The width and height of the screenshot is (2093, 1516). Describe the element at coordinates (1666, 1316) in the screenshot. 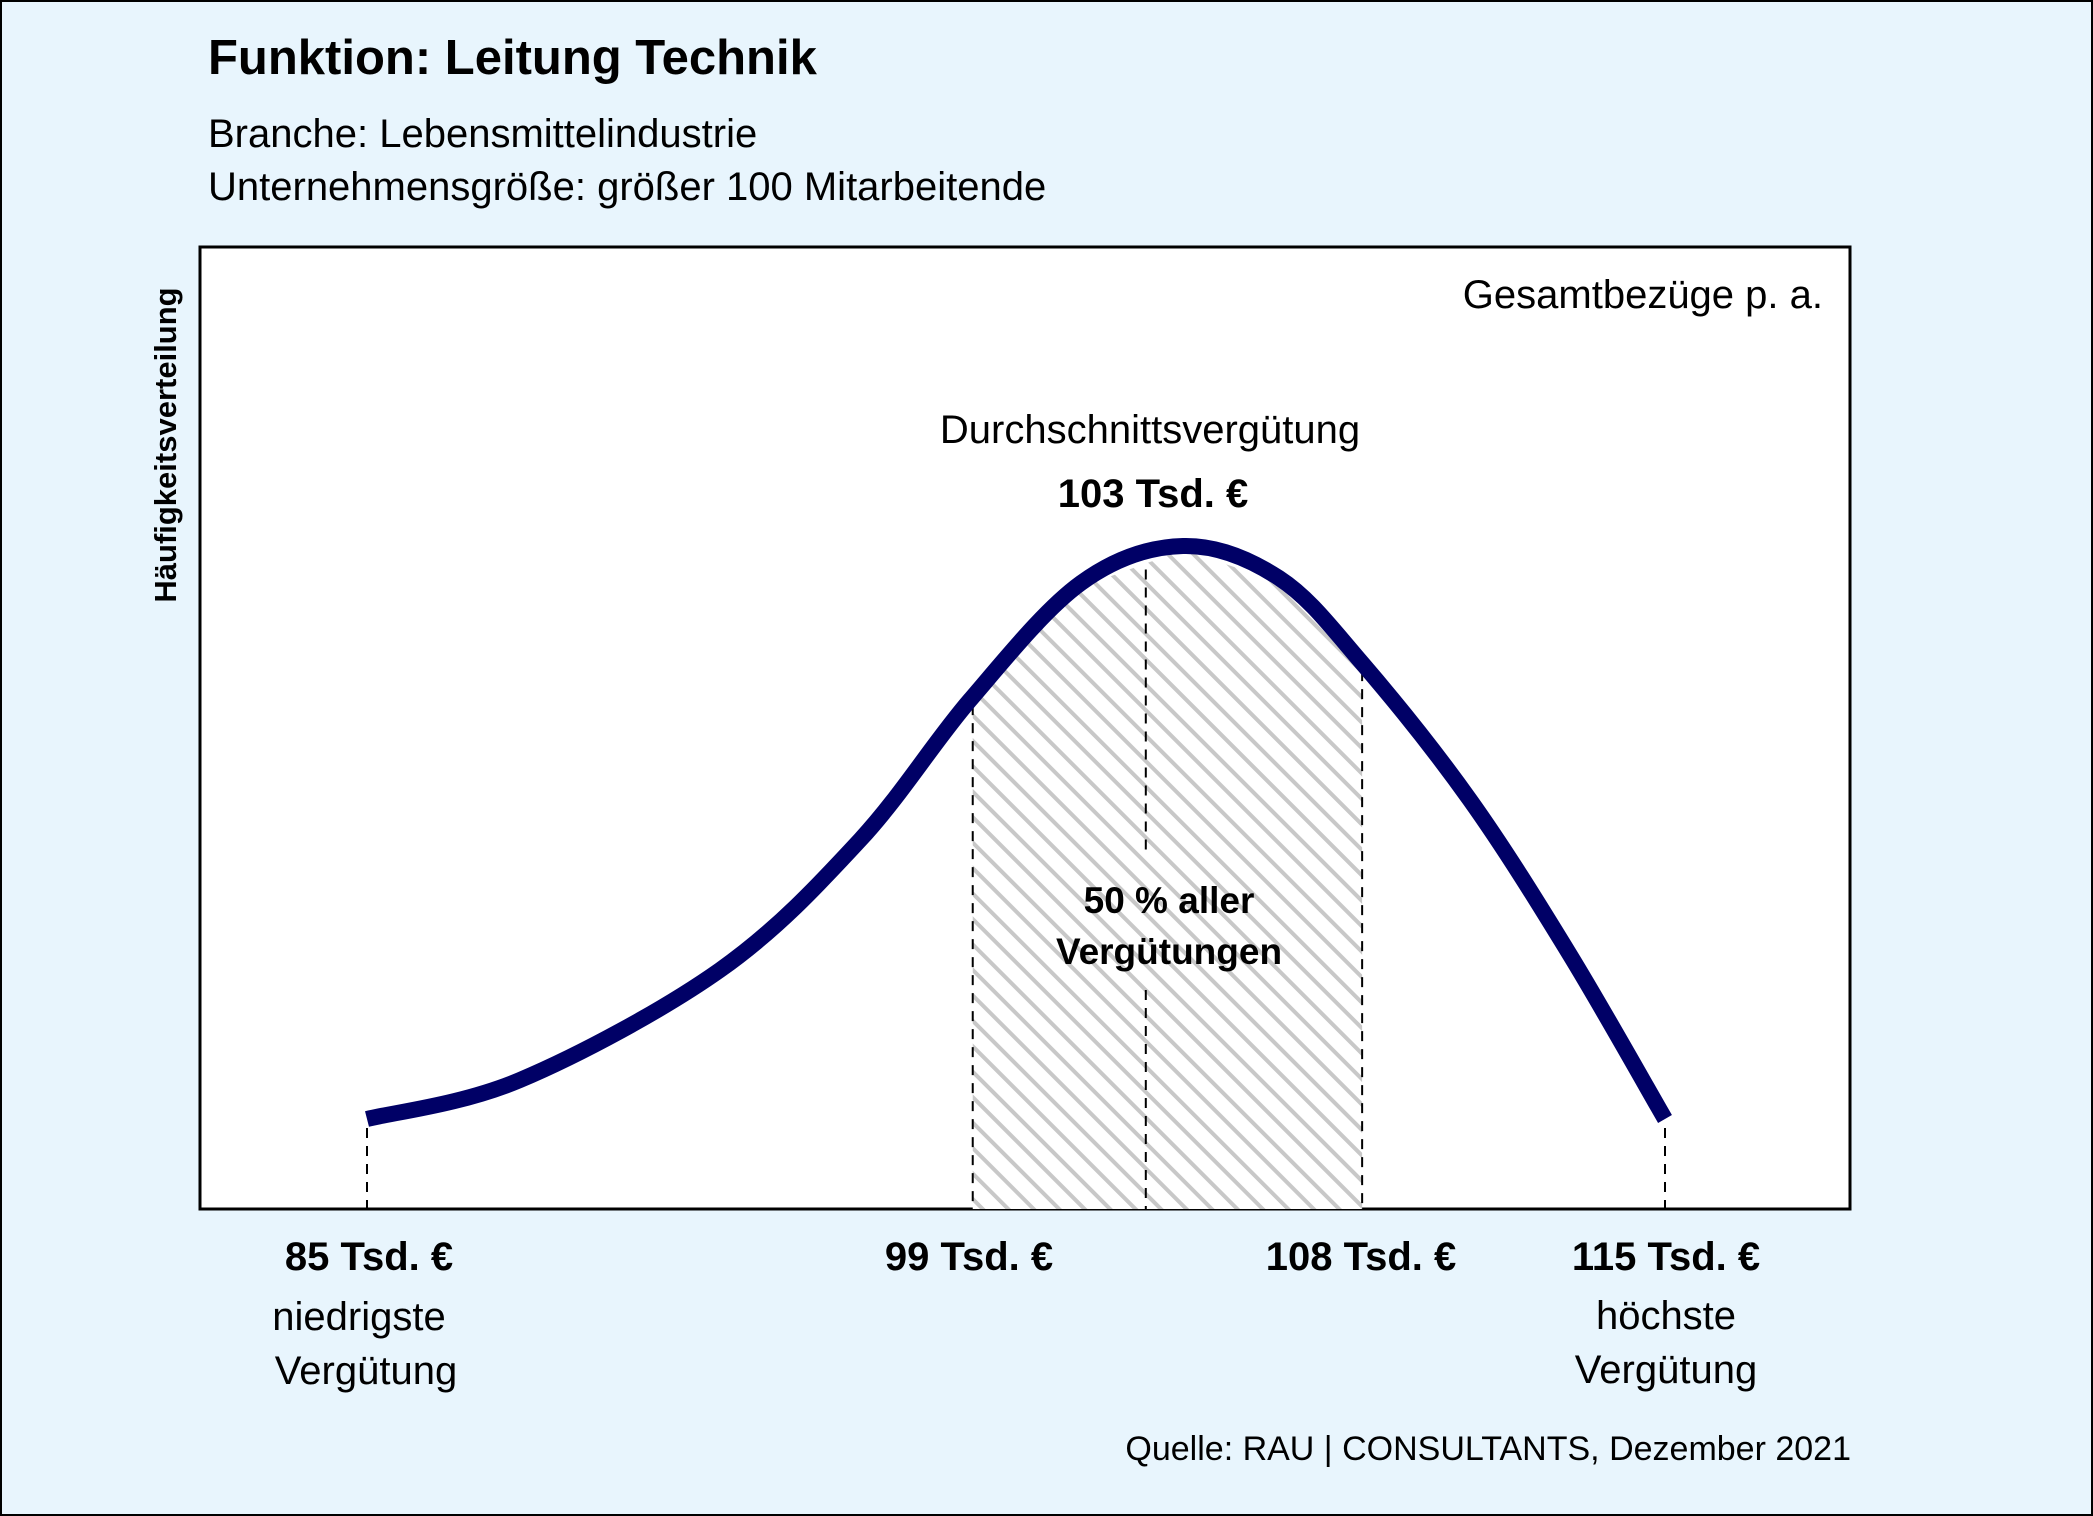

I see `tick-desc-max-line1: höchste` at that location.